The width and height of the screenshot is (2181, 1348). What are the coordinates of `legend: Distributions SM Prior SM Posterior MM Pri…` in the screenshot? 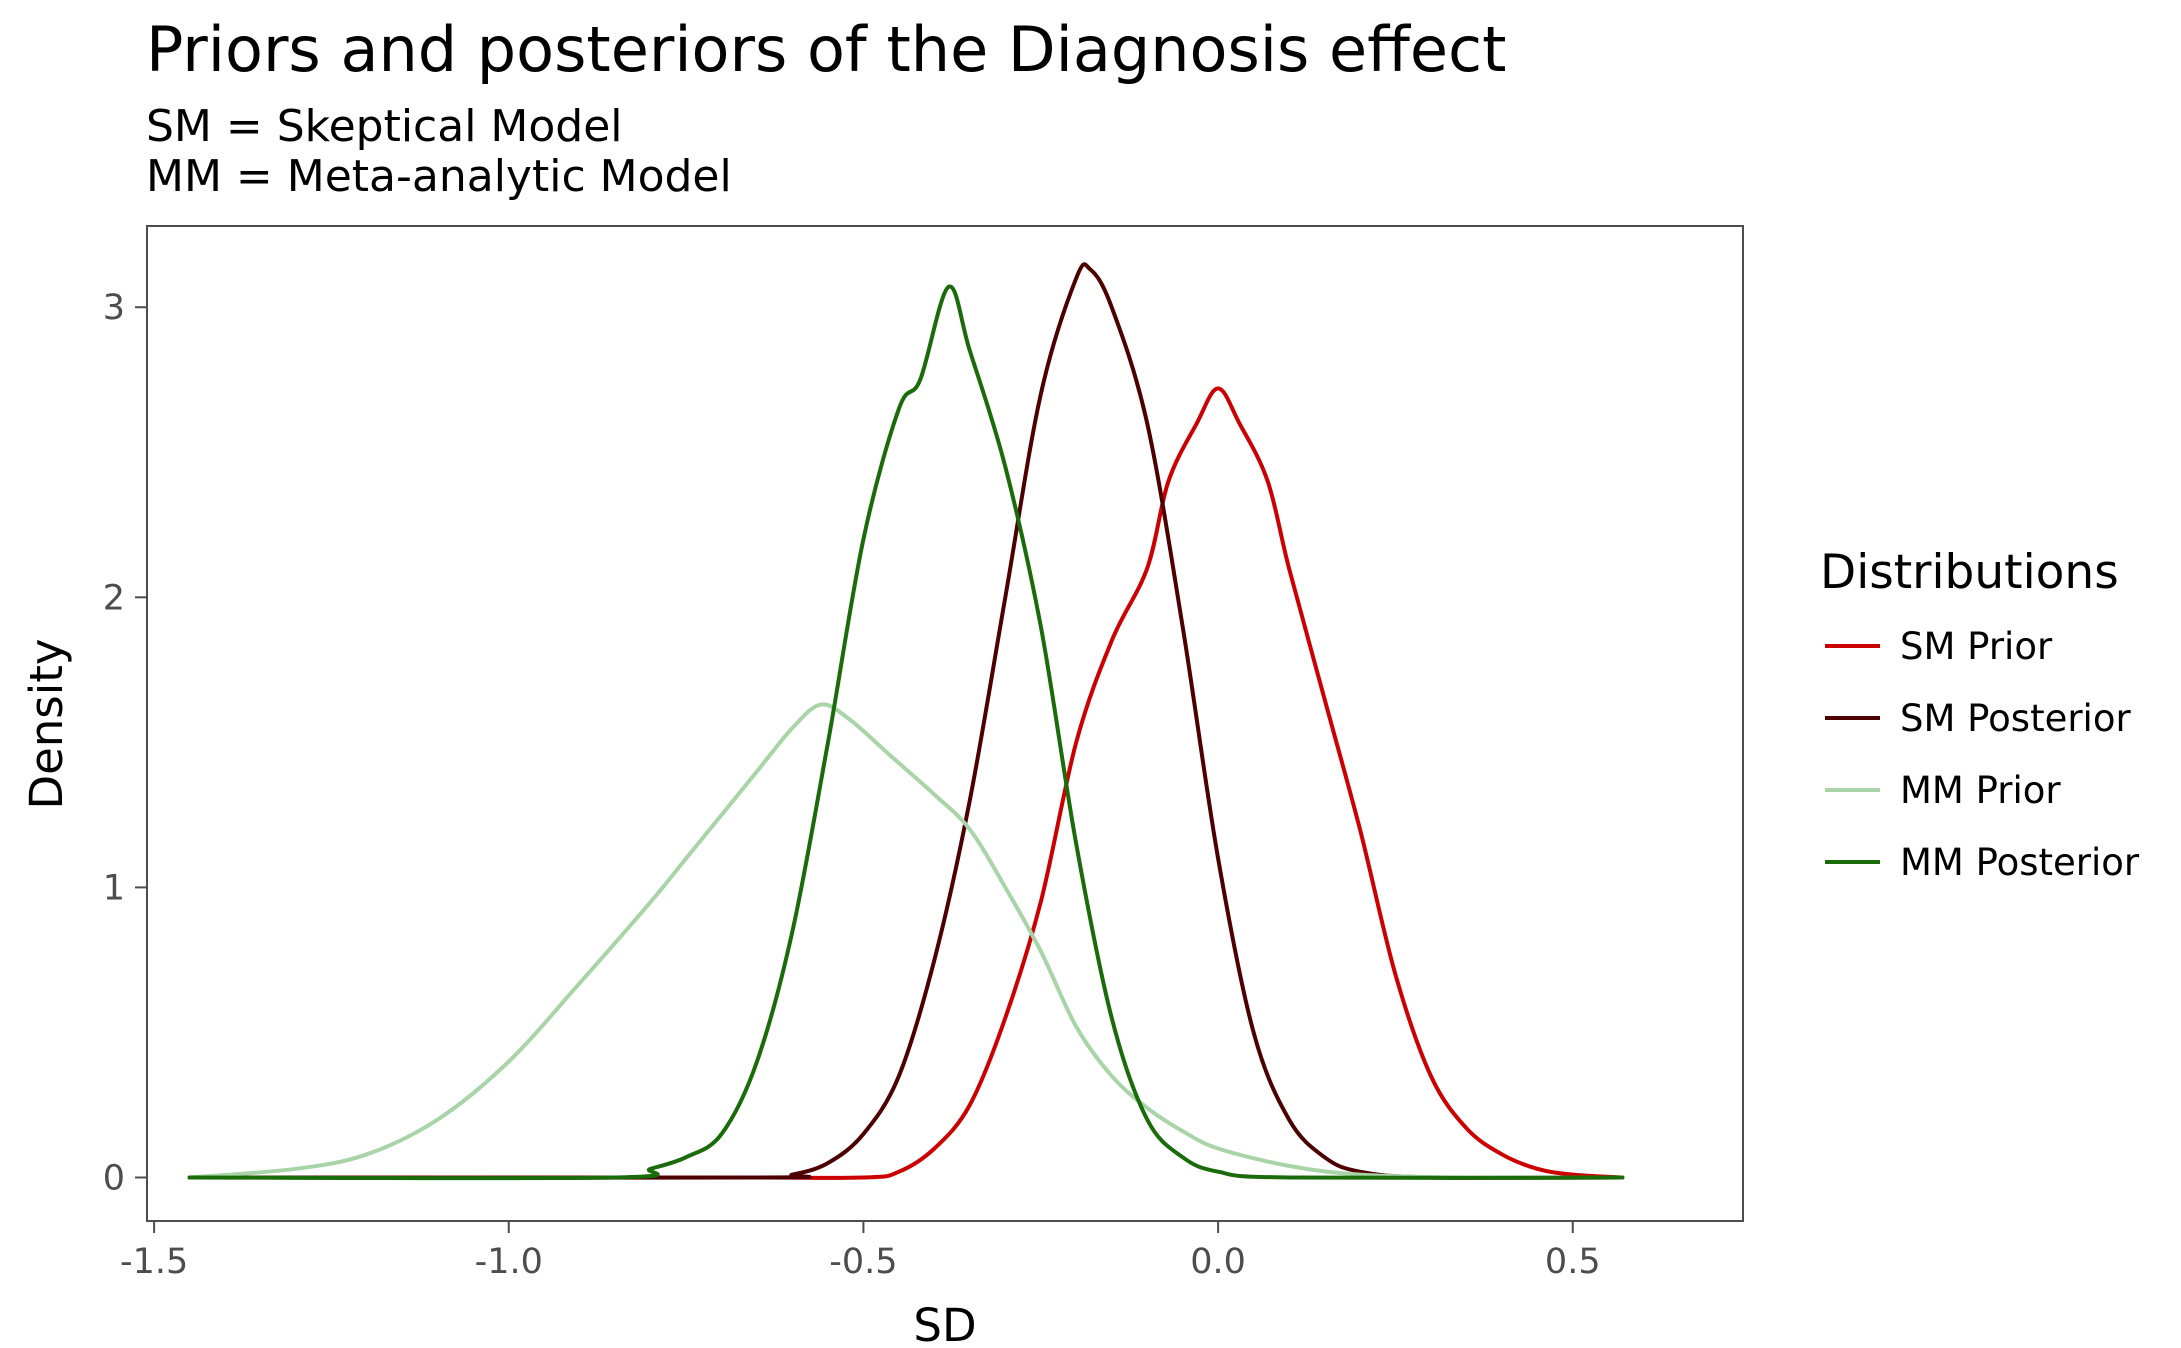 It's located at (1980, 714).